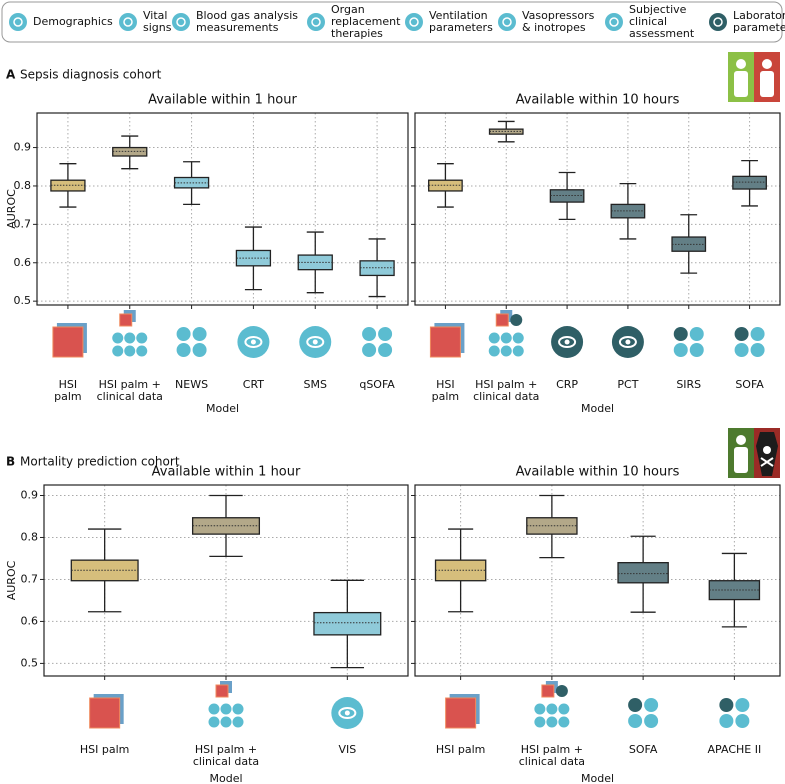 This screenshot has width=785, height=784. What do you see at coordinates (567, 384) in the screenshot?
I see `x-tick-label: CRP` at bounding box center [567, 384].